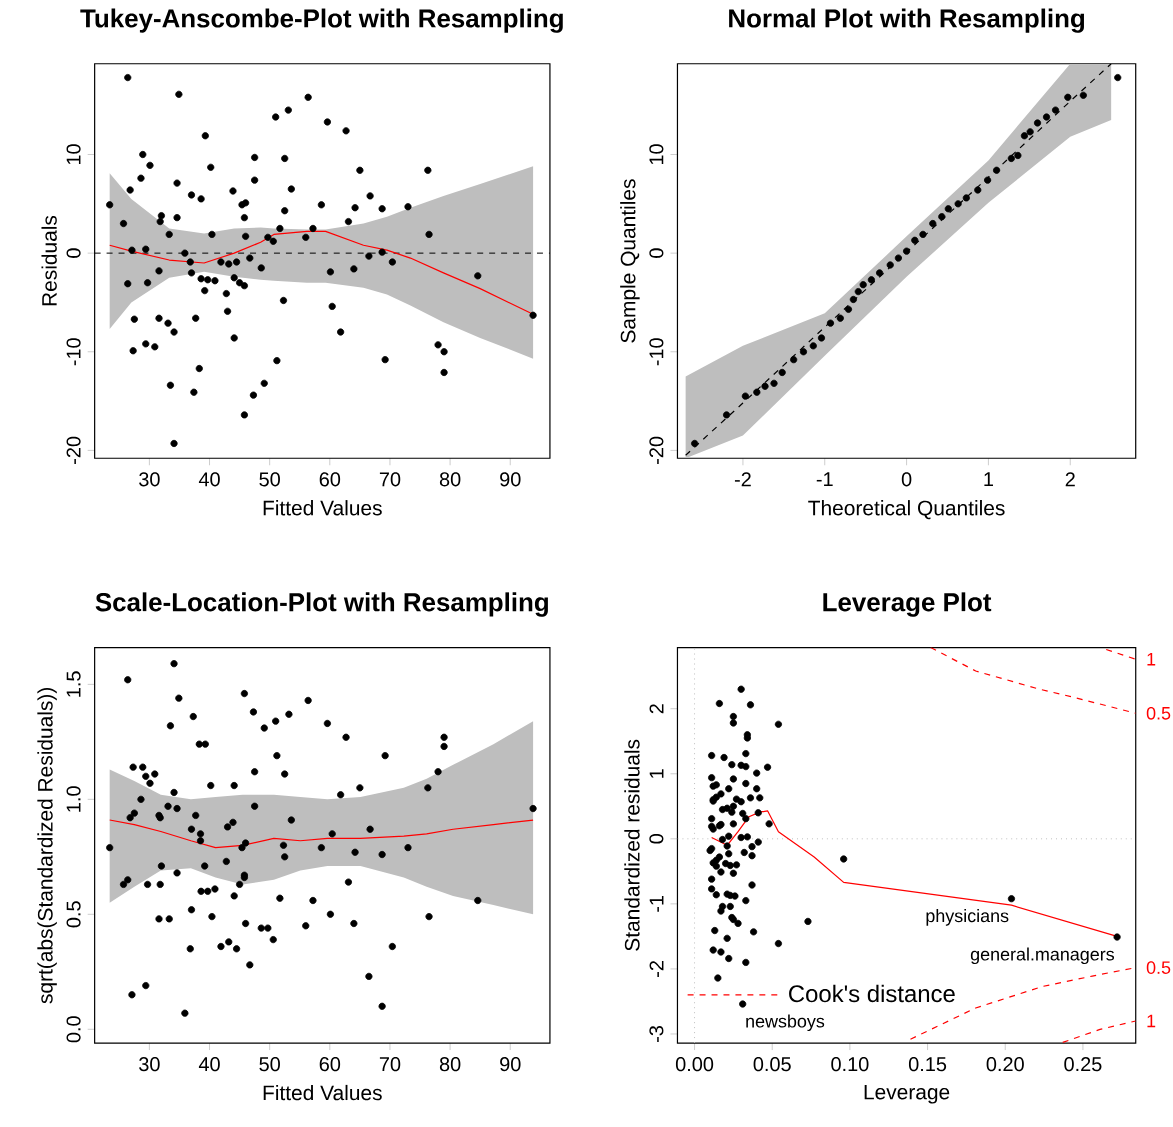  Describe the element at coordinates (1070, 479) in the screenshot. I see `x-tick-label: 2` at that location.